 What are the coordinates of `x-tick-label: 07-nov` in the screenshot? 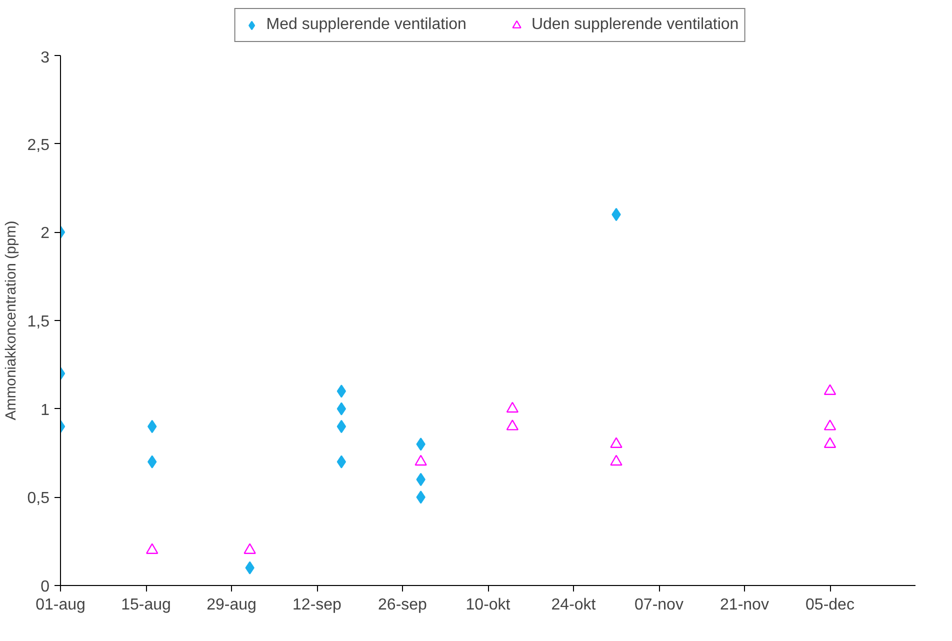 It's located at (659, 605).